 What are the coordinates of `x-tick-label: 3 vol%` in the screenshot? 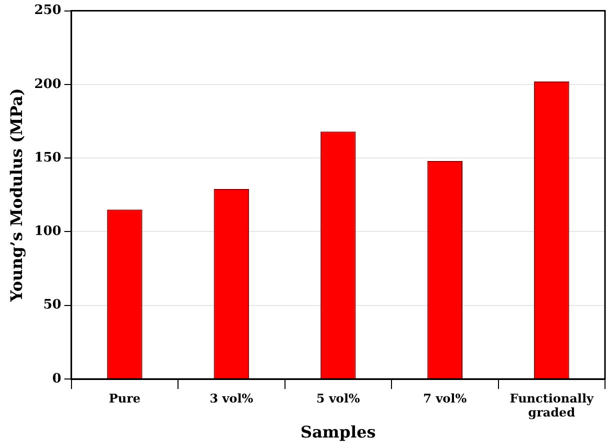 It's located at (232, 398).